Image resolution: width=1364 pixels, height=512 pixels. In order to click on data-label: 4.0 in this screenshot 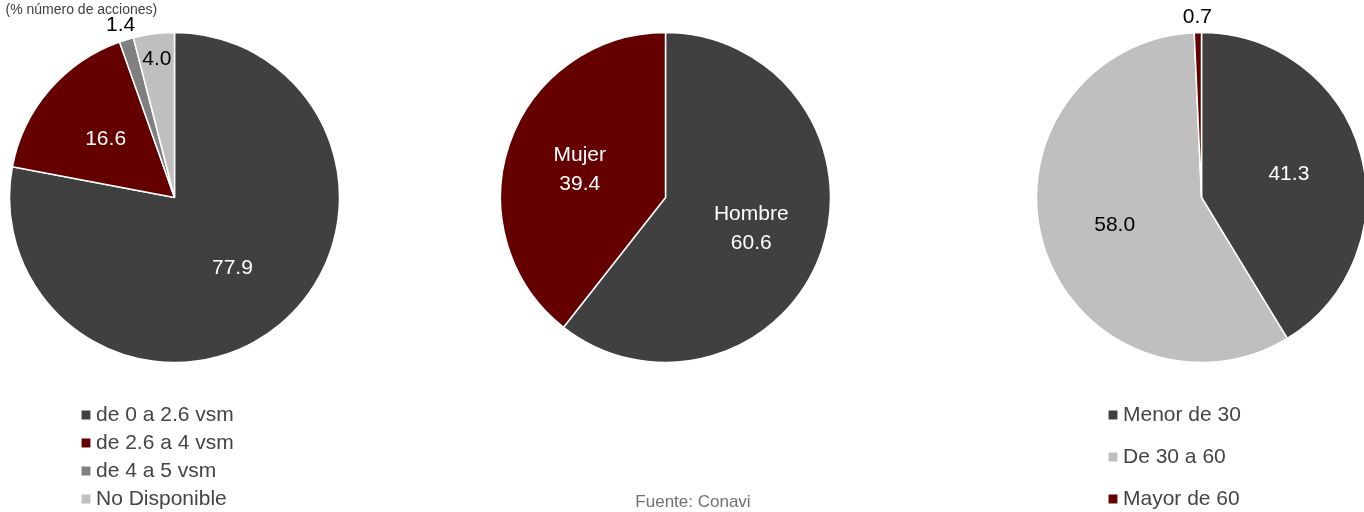, I will do `click(157, 58)`.